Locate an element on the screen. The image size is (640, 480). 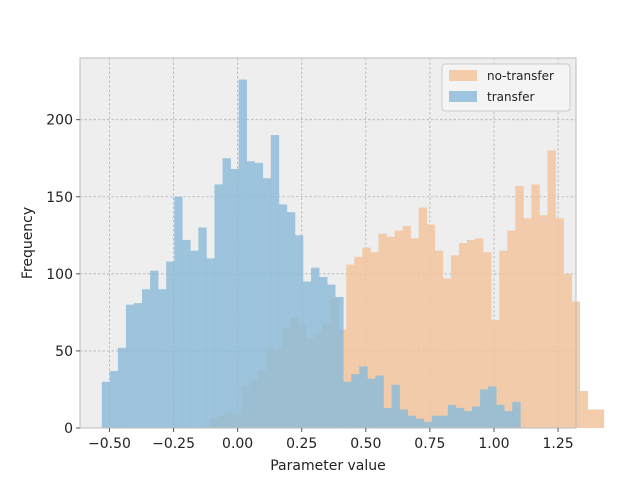
x-tick-label: 0.50 is located at coordinates (365, 444).